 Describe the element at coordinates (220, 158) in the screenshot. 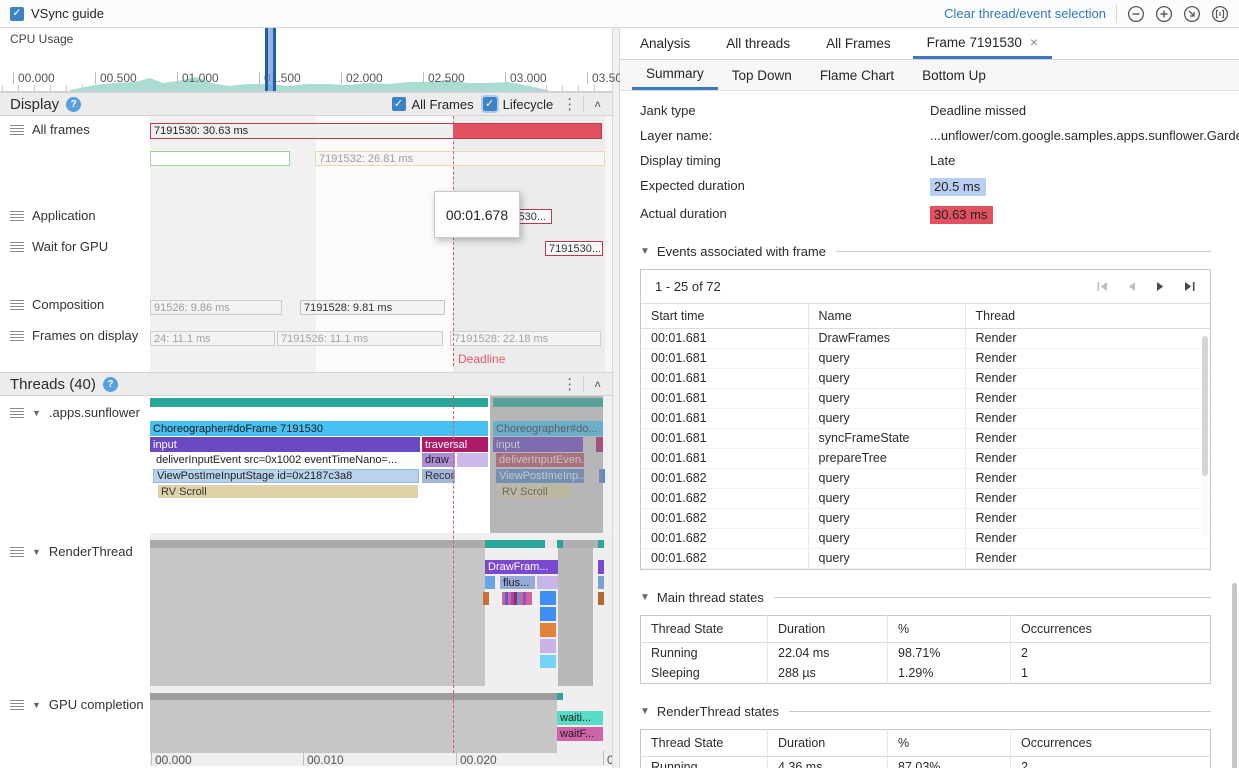

I see `frame-bar` at that location.